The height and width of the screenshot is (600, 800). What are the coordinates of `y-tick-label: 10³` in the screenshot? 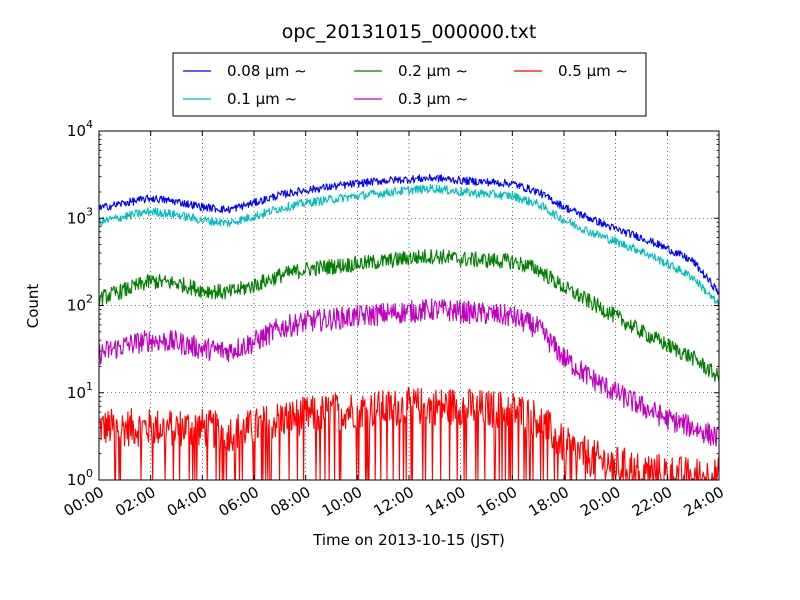 It's located at (80, 216).